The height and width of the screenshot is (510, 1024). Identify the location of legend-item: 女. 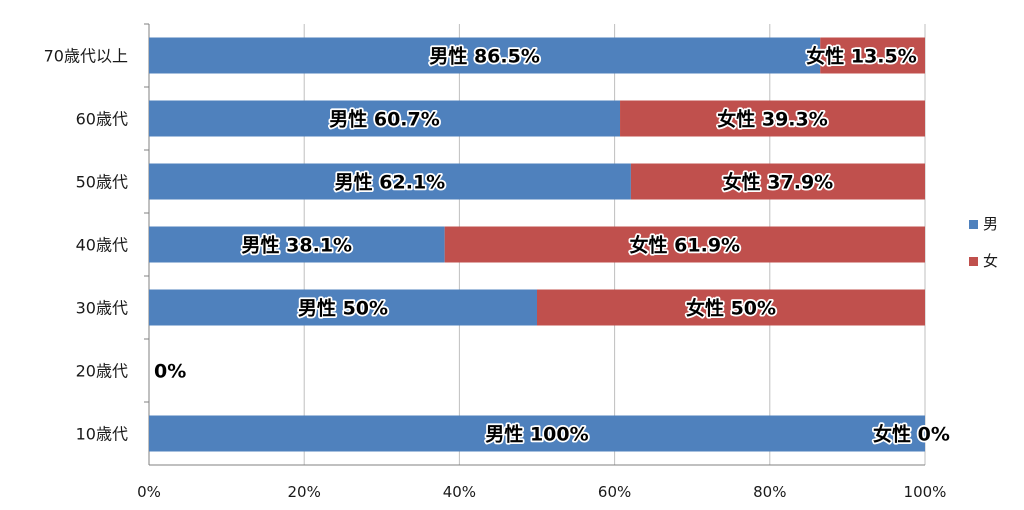
(983, 261).